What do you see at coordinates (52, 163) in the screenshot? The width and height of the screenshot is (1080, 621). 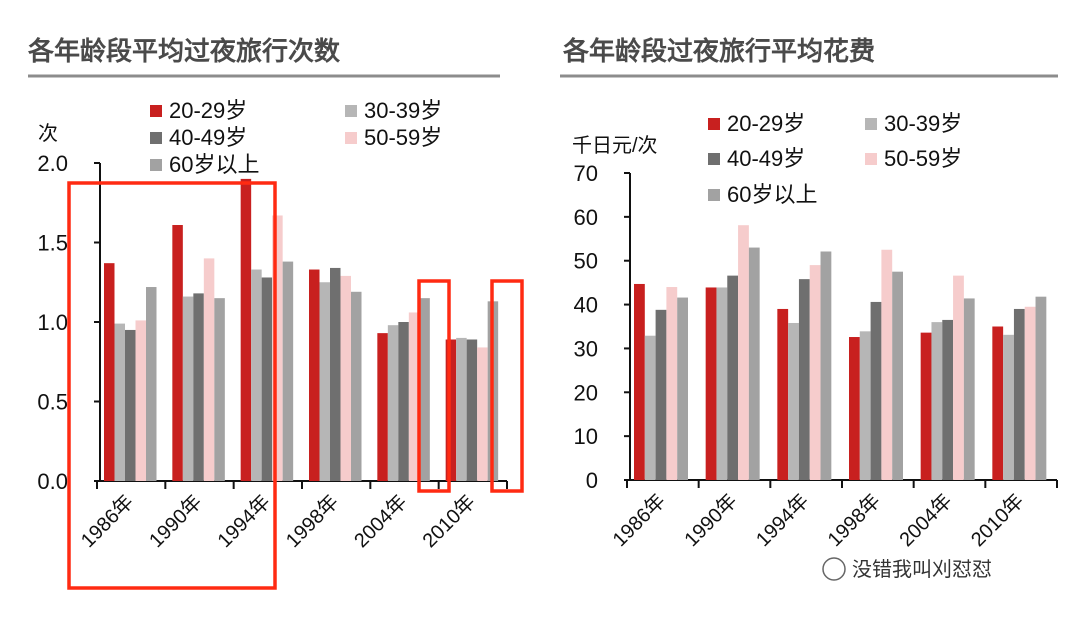 I see `y-tick-label: 2.0` at bounding box center [52, 163].